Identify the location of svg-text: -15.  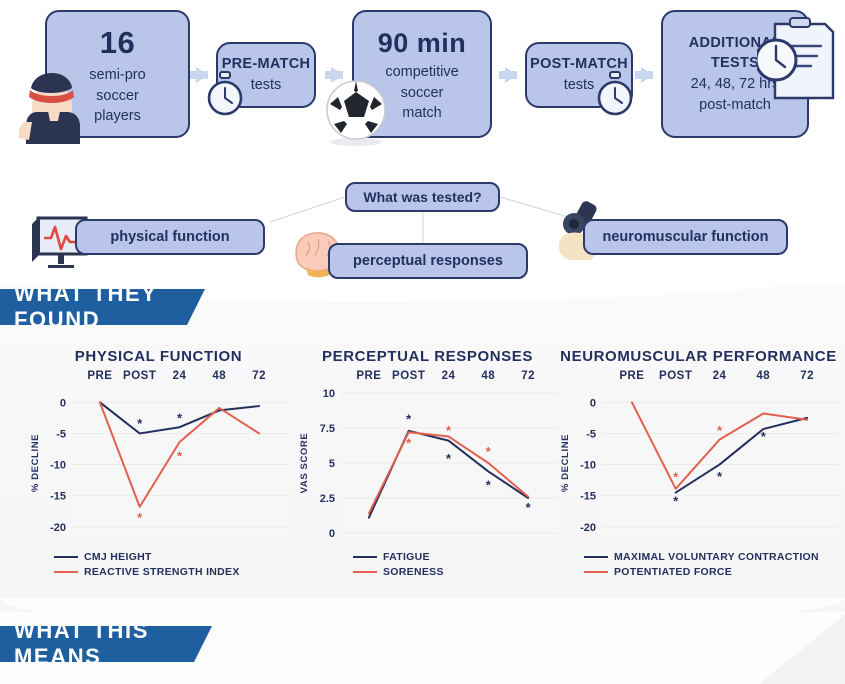
(588, 497).